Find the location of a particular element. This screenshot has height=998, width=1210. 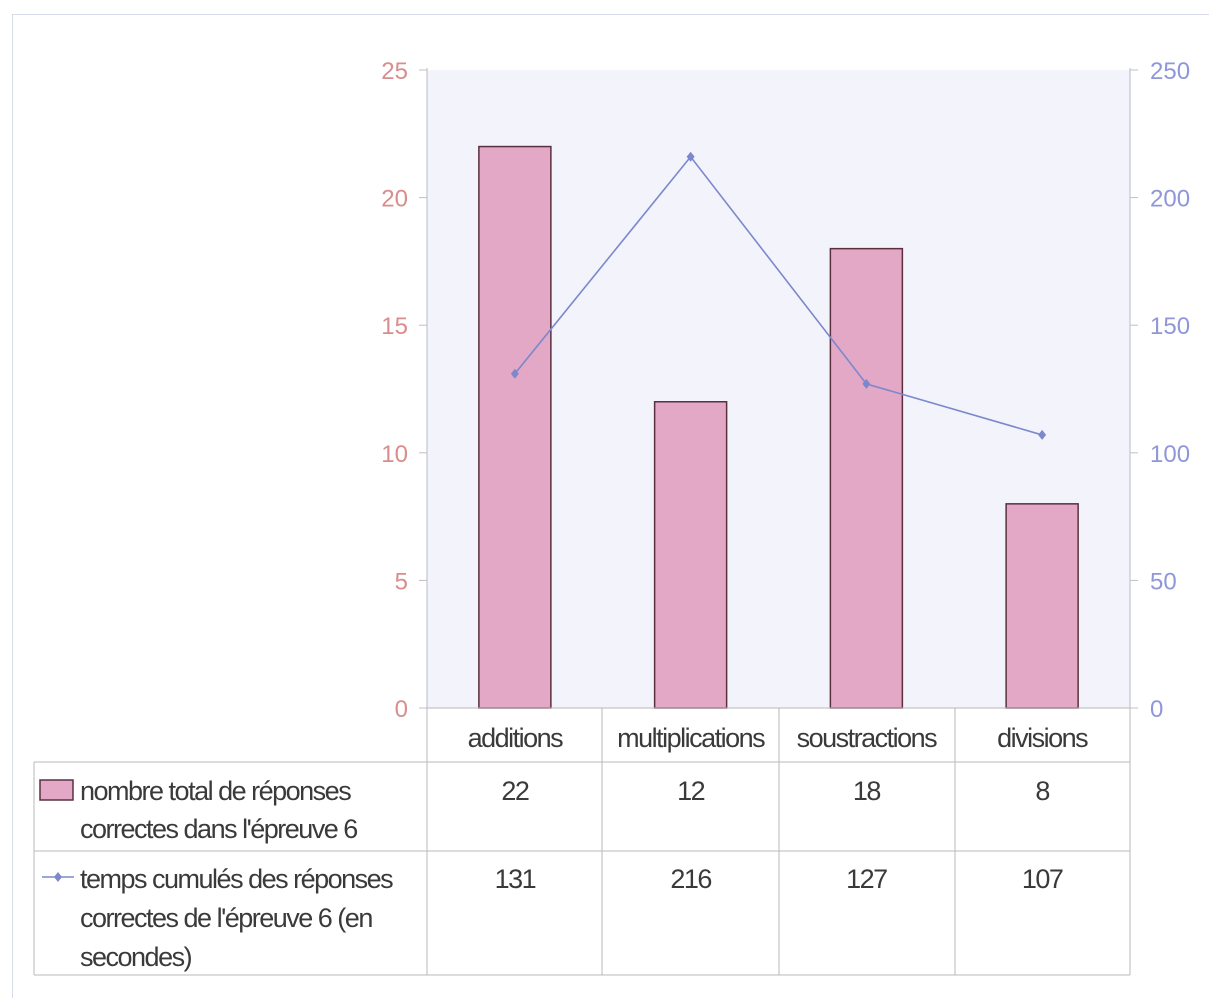

data-label-bars: 12 is located at coordinates (691, 791).